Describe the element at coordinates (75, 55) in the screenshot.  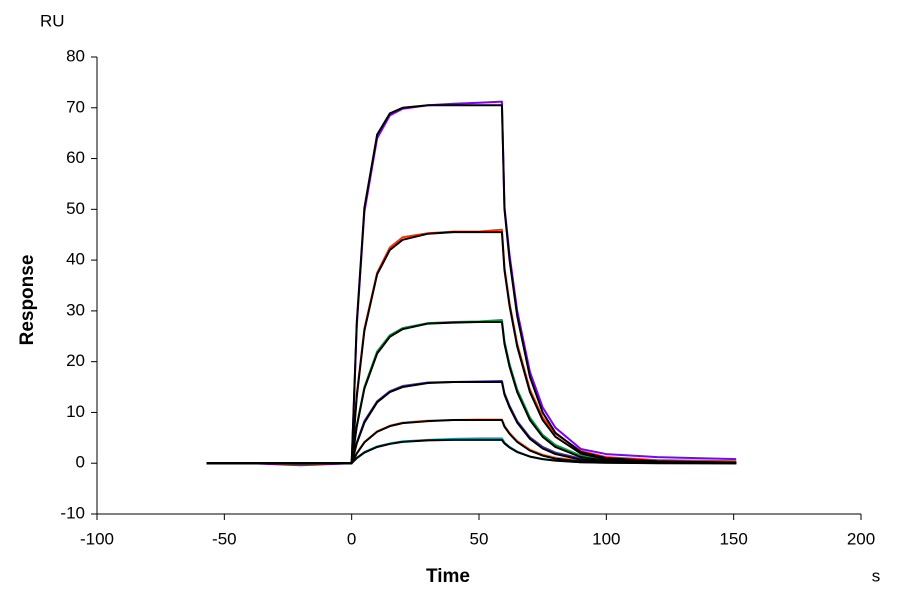
I see `y-tick-label: 80` at that location.